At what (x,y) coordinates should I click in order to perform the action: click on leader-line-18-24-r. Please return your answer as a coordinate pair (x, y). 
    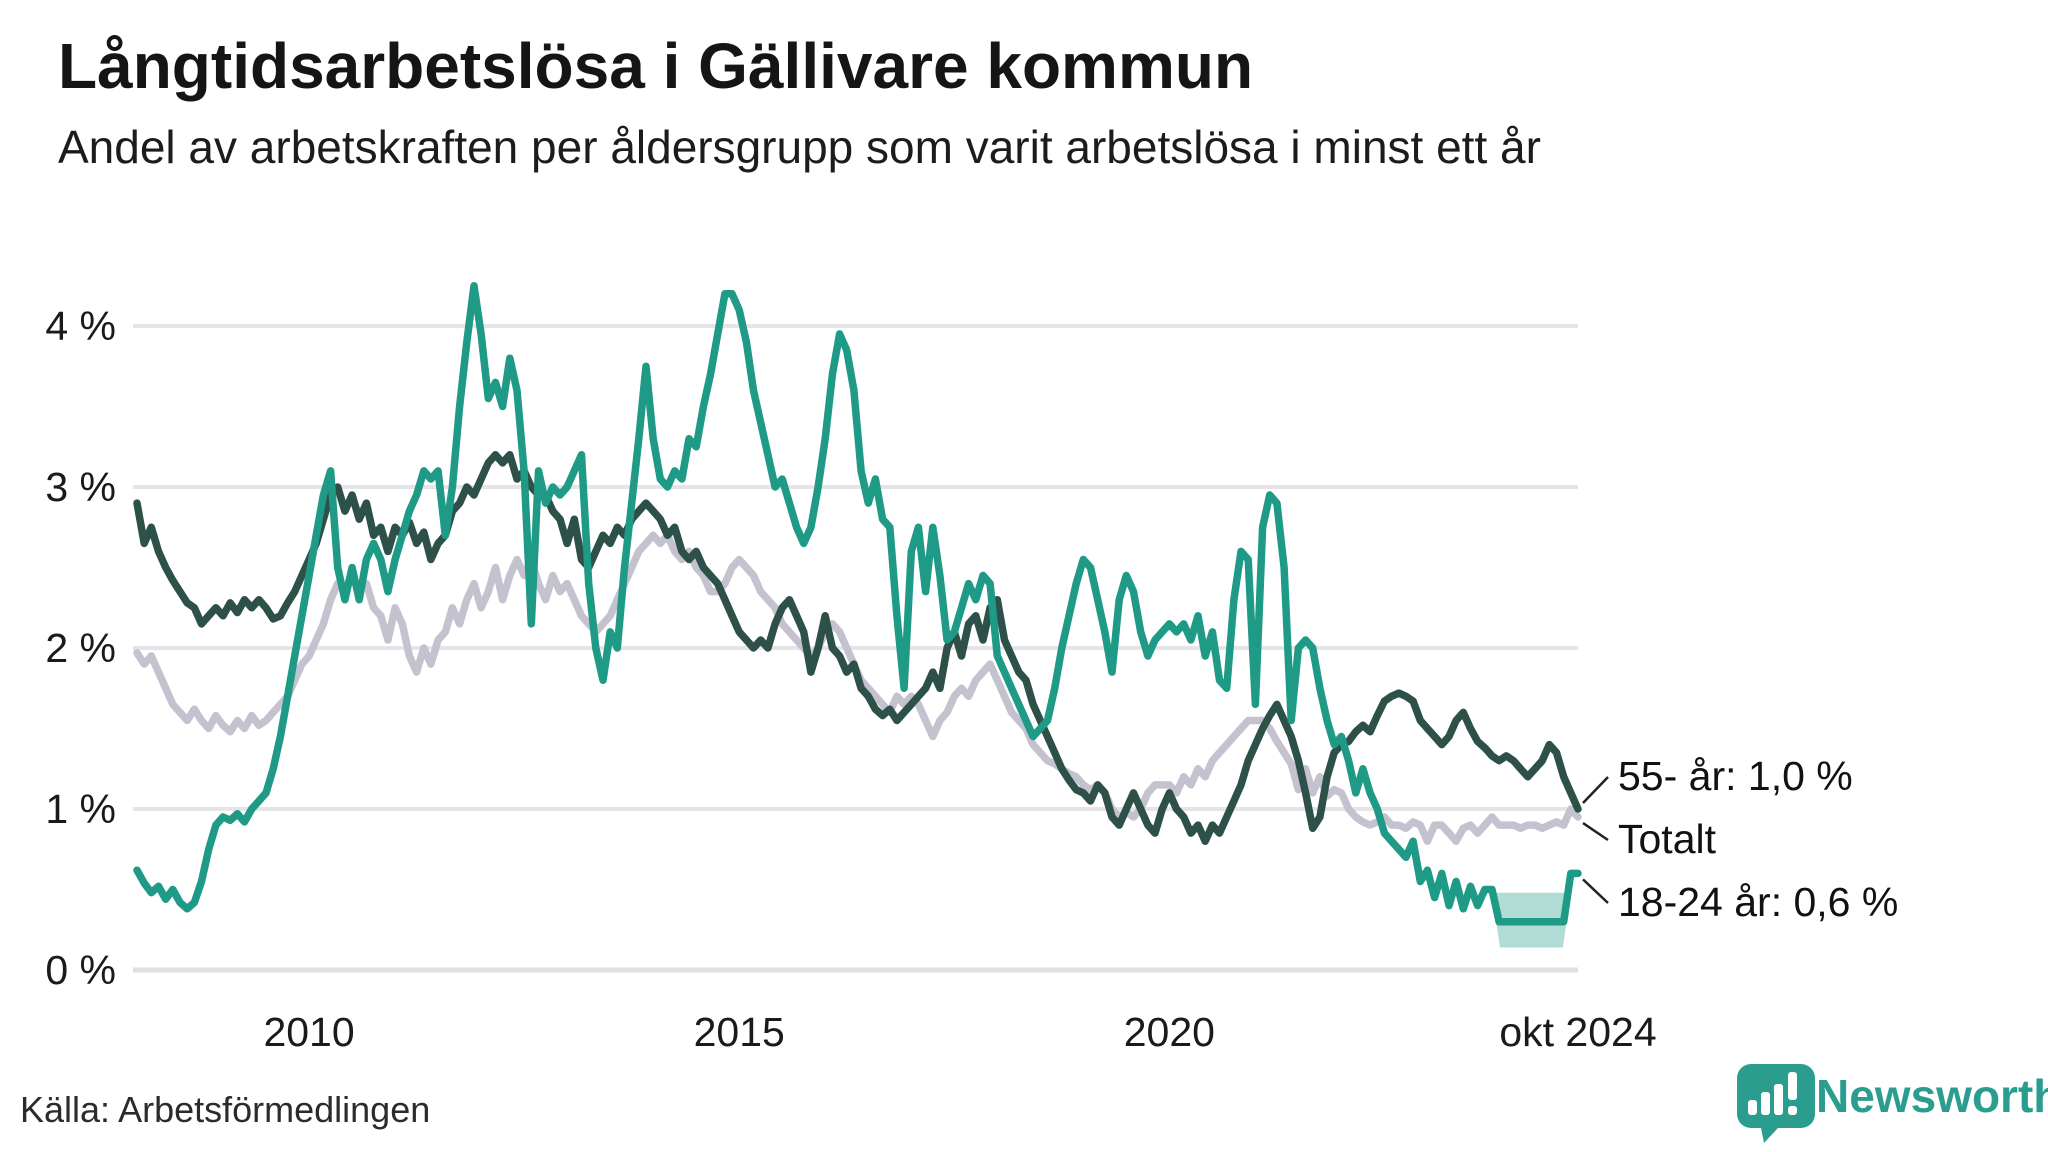
    Looking at the image, I should click on (1595, 891).